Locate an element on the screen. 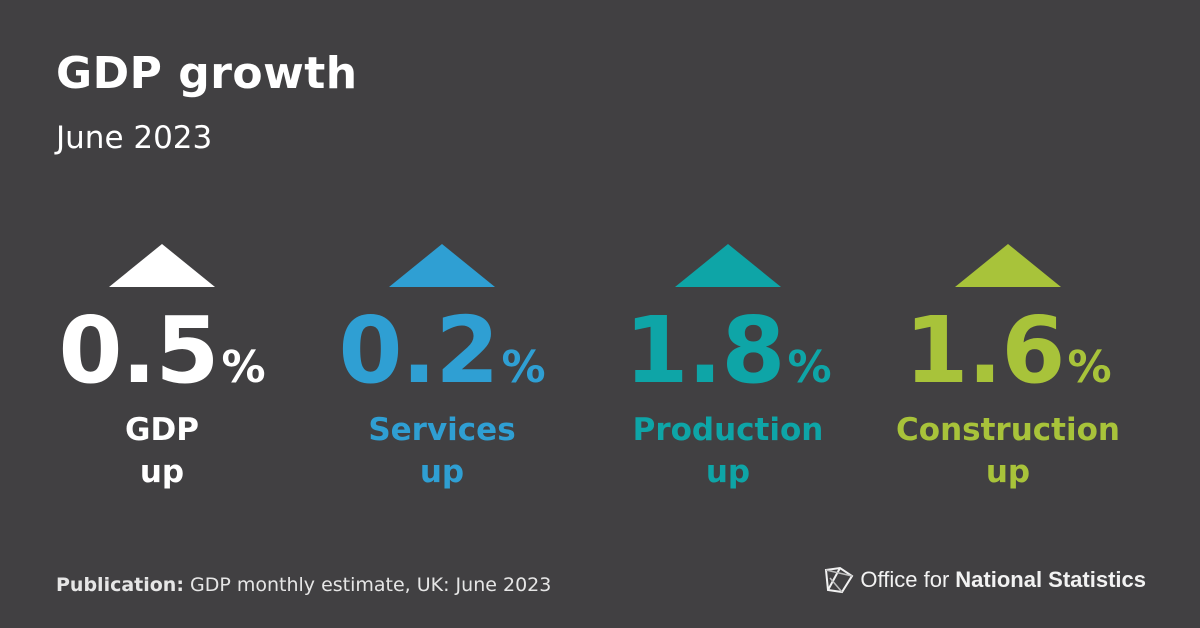  metric-construction: 1.6 % Construction up is located at coordinates (1008, 368).